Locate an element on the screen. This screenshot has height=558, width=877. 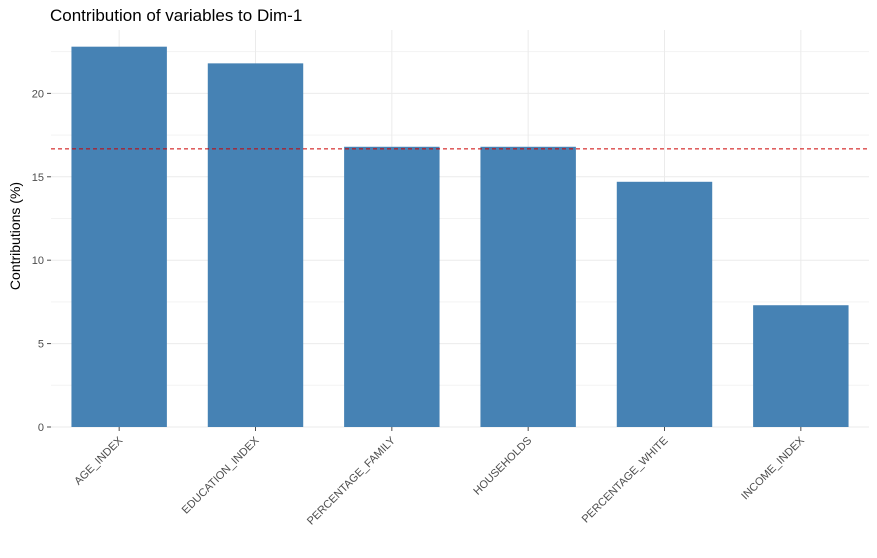
y-tick-label: 10 is located at coordinates (38, 261).